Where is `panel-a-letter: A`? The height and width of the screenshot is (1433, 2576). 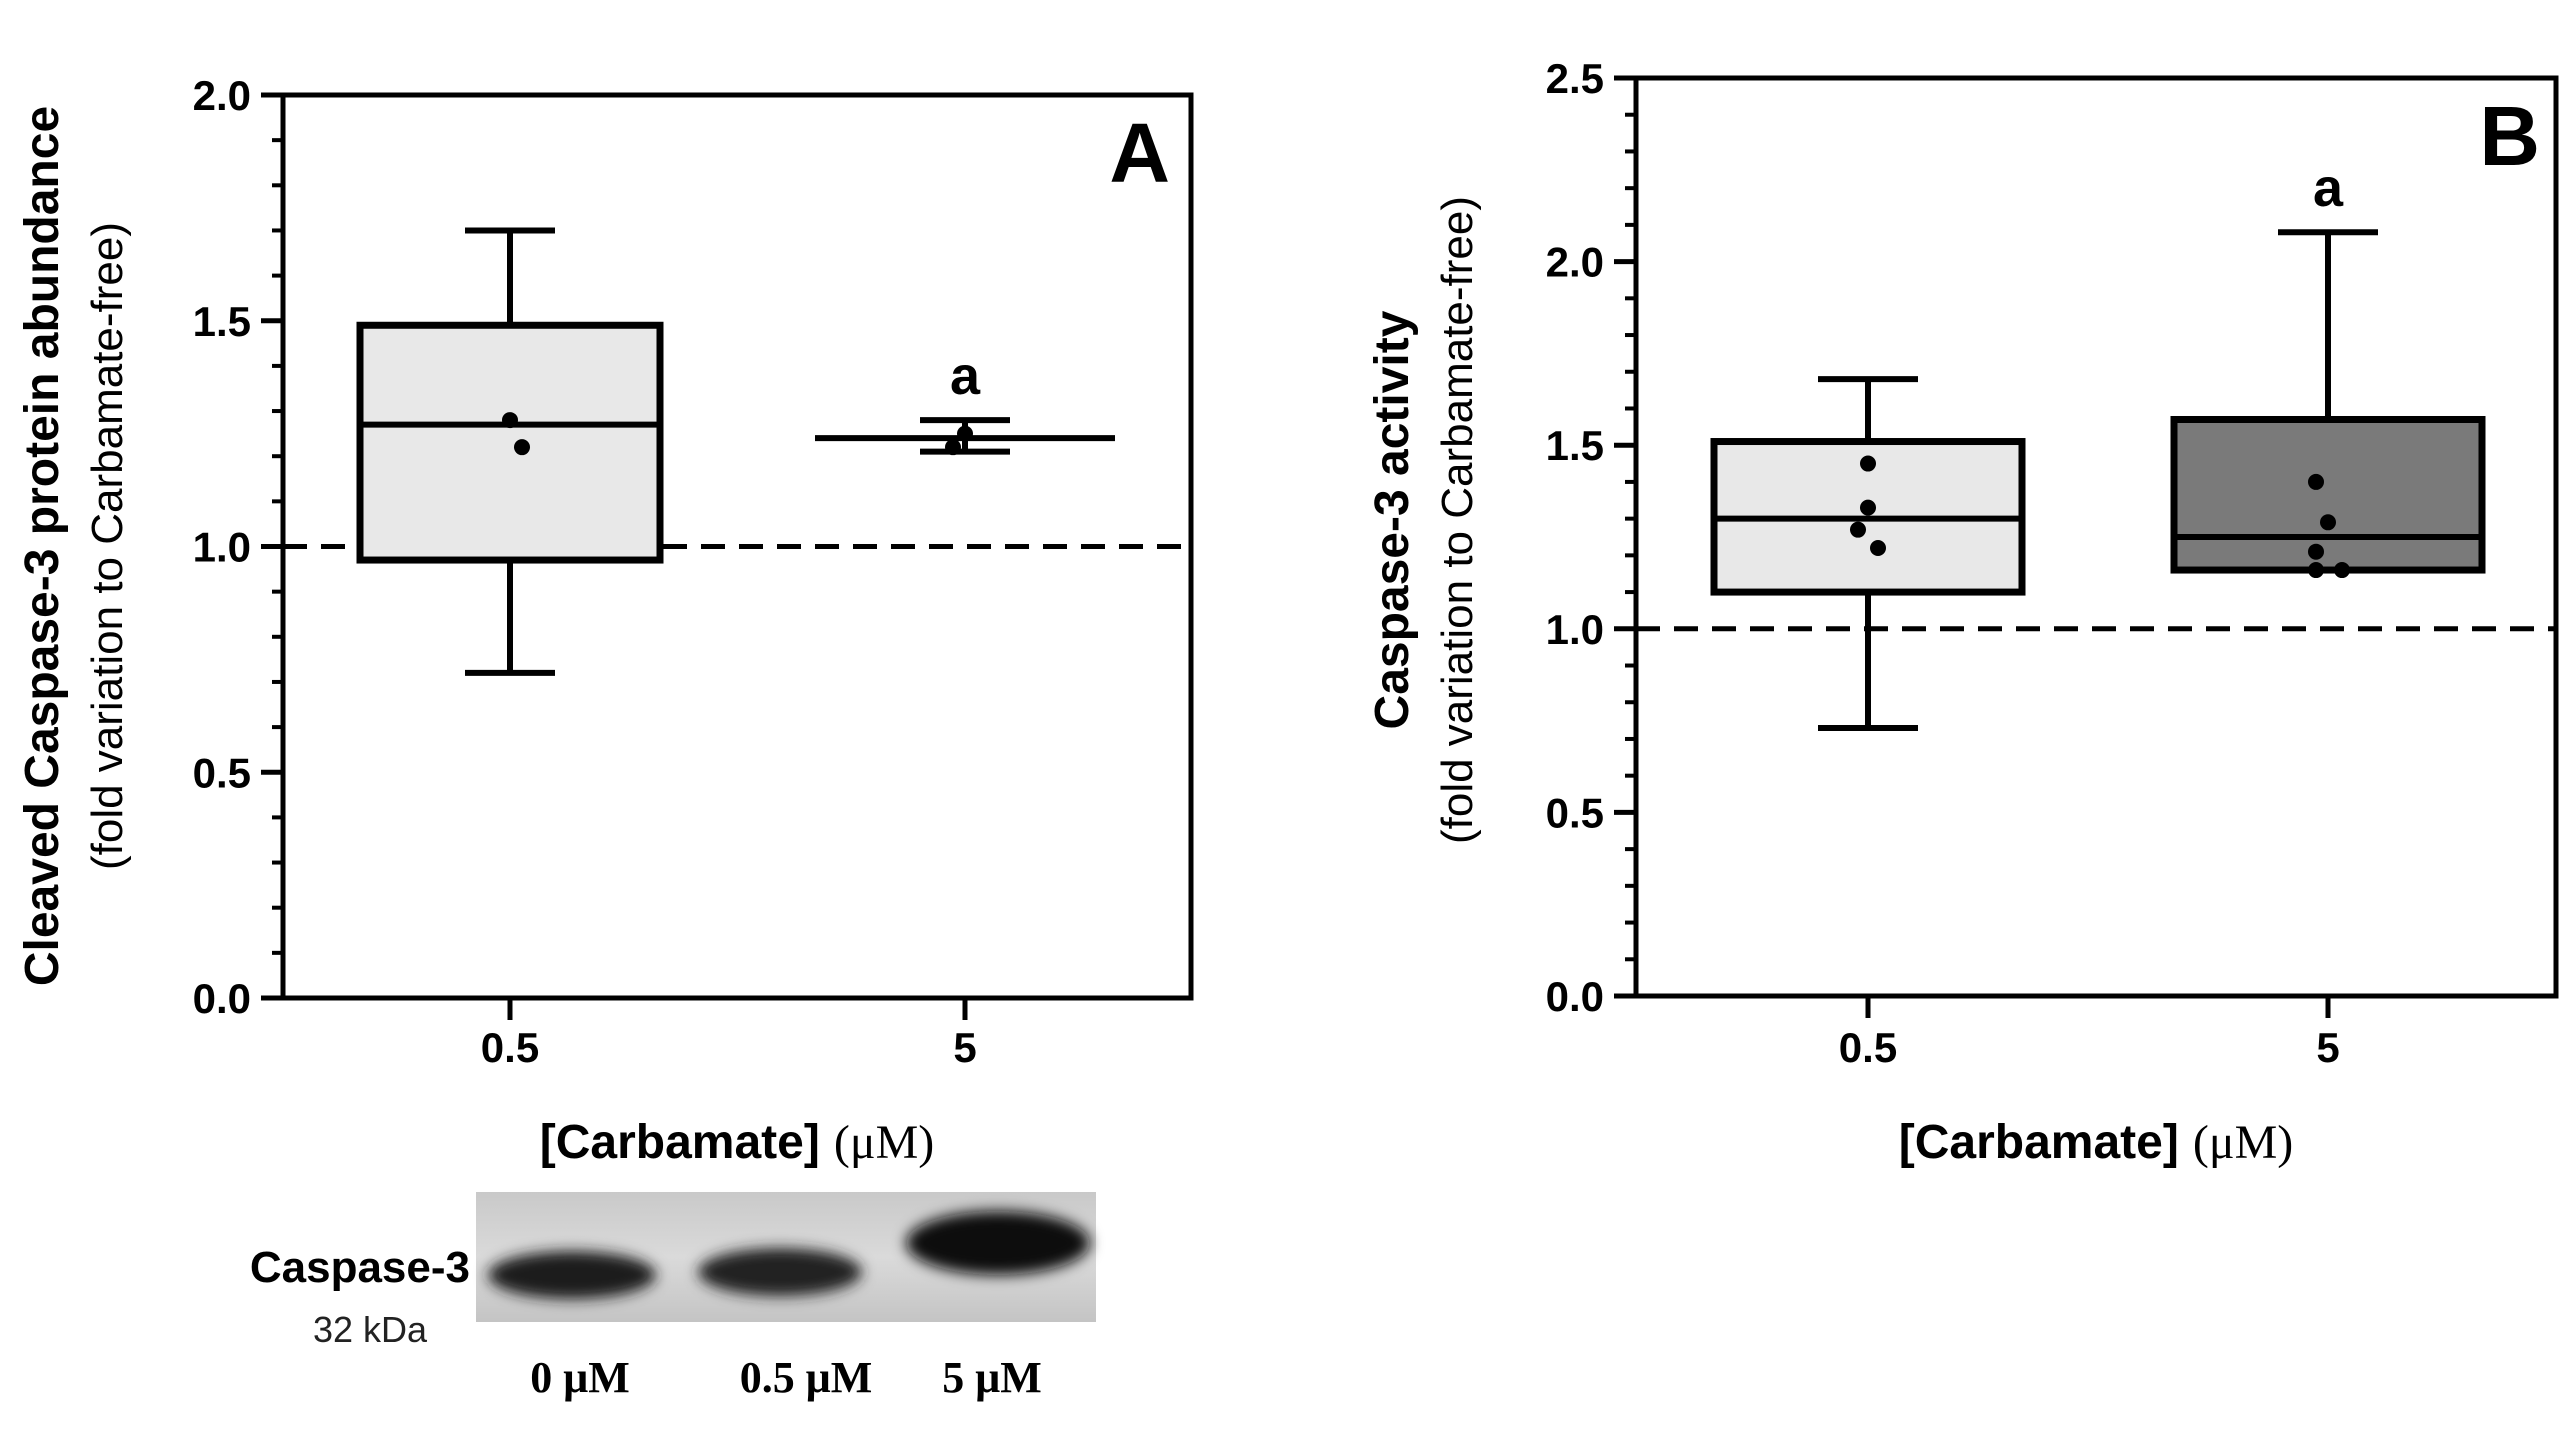 panel-a-letter: A is located at coordinates (1139, 153).